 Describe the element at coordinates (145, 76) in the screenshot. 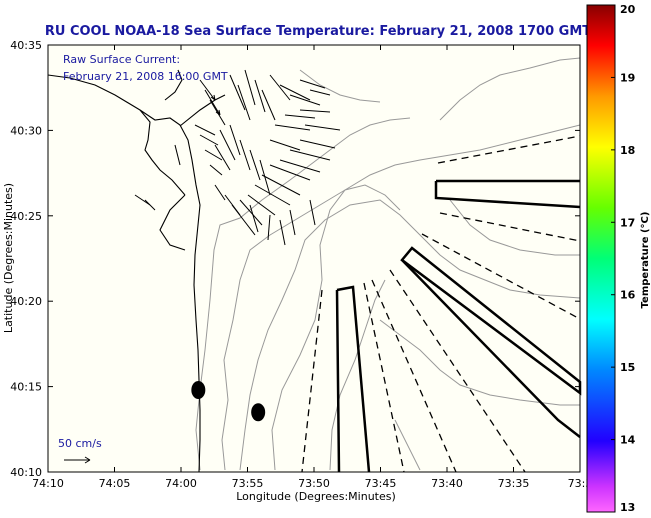

I see `annotation-line-2: February 21, 2008 16:00 GMT` at that location.